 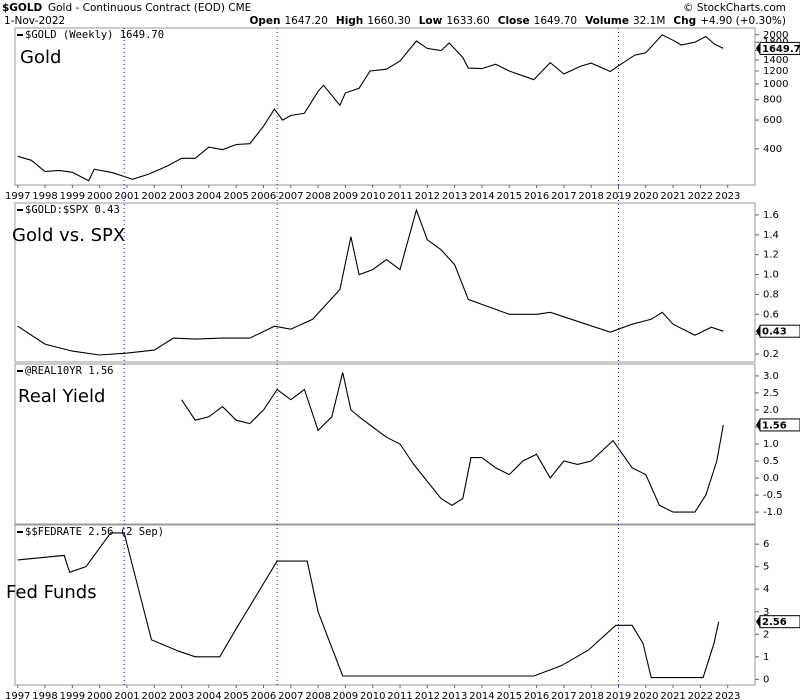 What do you see at coordinates (264, 21) in the screenshot?
I see `stat-label: Open` at bounding box center [264, 21].